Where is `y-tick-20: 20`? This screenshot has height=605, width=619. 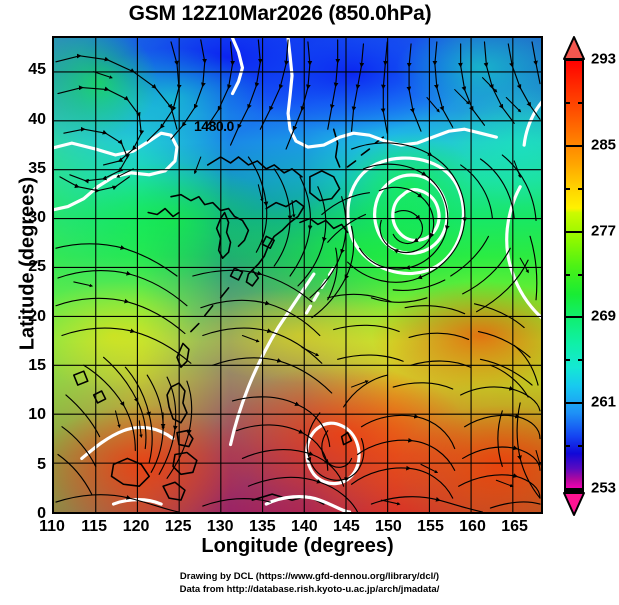
y-tick-20: 20 is located at coordinates (37, 316).